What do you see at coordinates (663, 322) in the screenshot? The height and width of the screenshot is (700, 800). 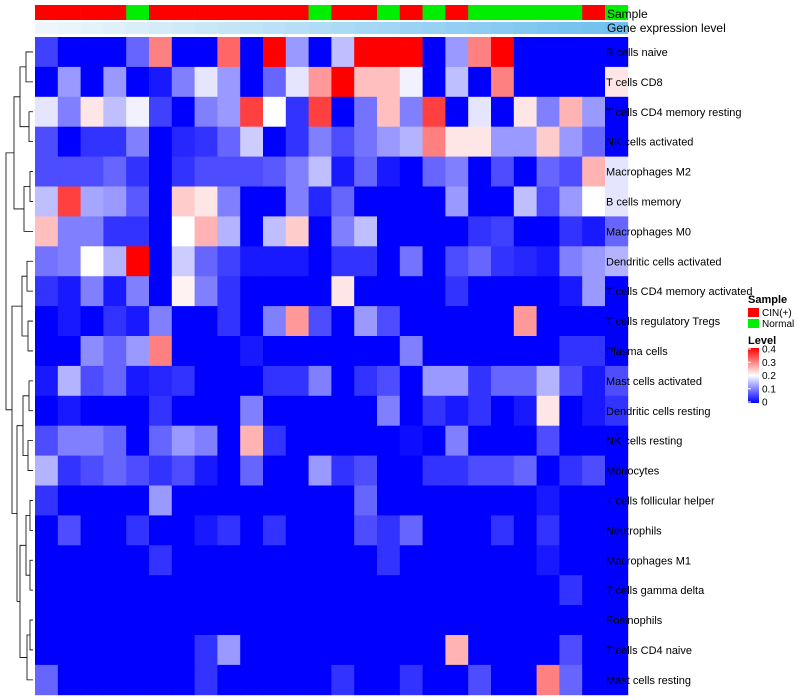 I see `row-label: T cells regulatory Tregs` at bounding box center [663, 322].